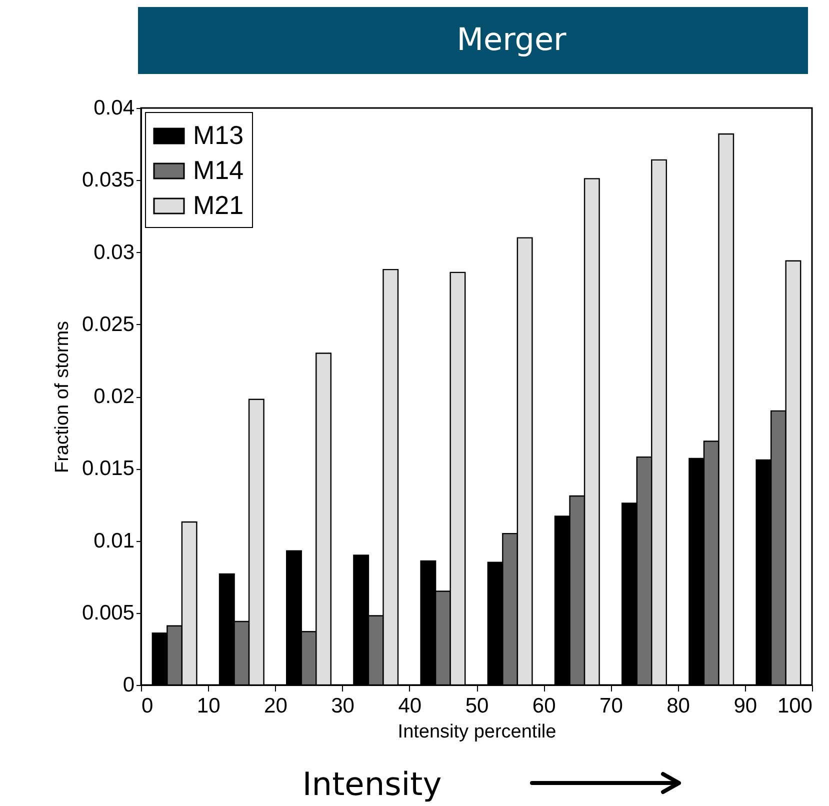  Describe the element at coordinates (114, 540) in the screenshot. I see `y-tick-label: 0.01` at that location.